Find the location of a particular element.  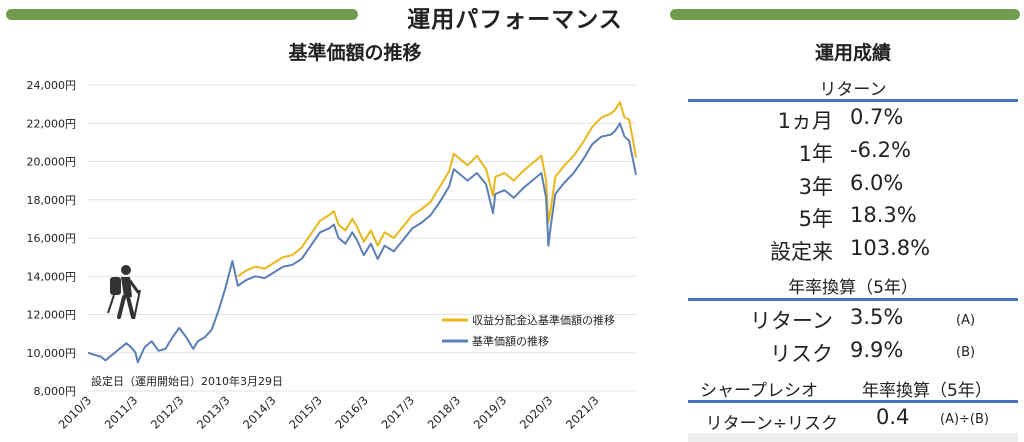

legend-label-nav: 基準価額の推移 is located at coordinates (510, 341).